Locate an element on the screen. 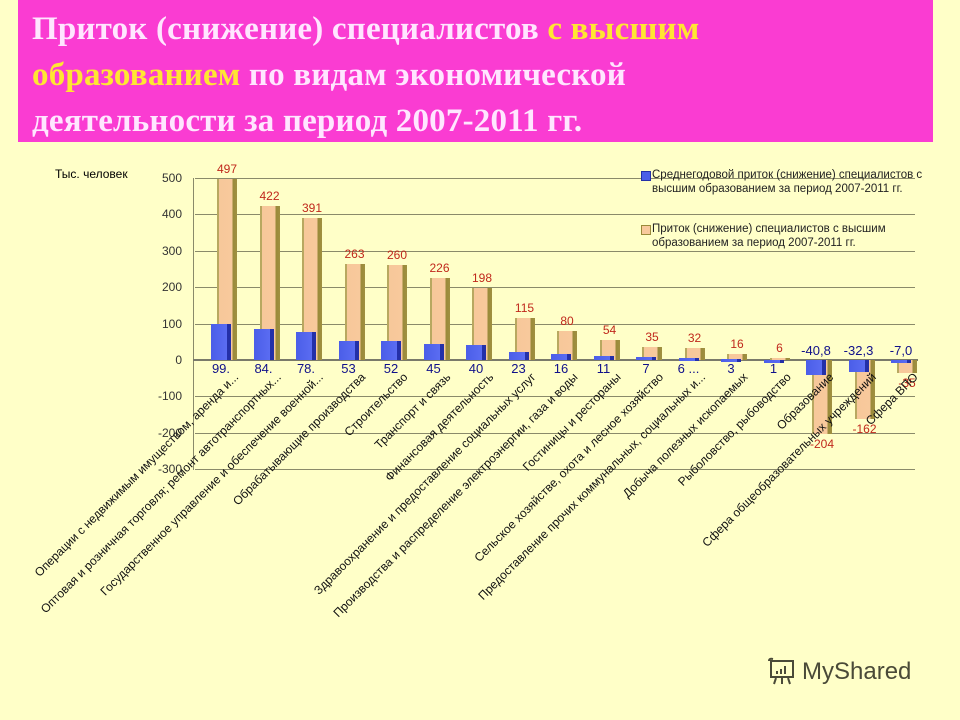 Image resolution: width=960 pixels, height=720 pixels. value-label-total: 32 is located at coordinates (694, 338).